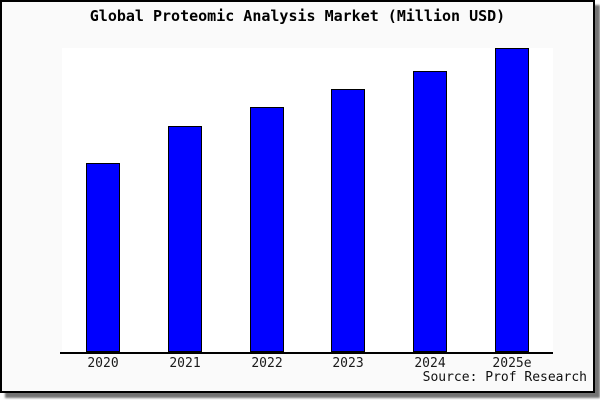 This screenshot has height=400, width=600. What do you see at coordinates (512, 200) in the screenshot?
I see `bar-2025e` at bounding box center [512, 200].